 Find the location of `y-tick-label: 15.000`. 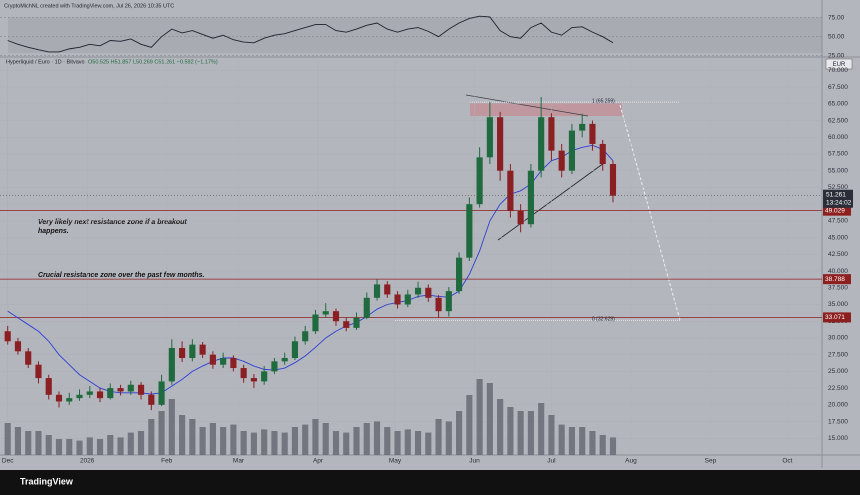

y-tick-label: 15.000 is located at coordinates (838, 438).